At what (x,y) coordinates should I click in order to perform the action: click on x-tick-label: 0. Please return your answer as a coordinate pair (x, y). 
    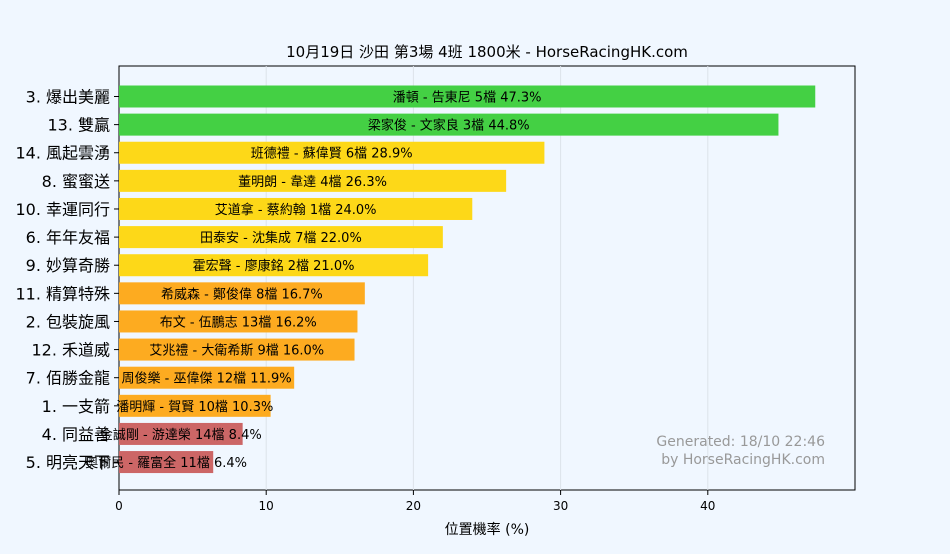
    Looking at the image, I should click on (119, 506).